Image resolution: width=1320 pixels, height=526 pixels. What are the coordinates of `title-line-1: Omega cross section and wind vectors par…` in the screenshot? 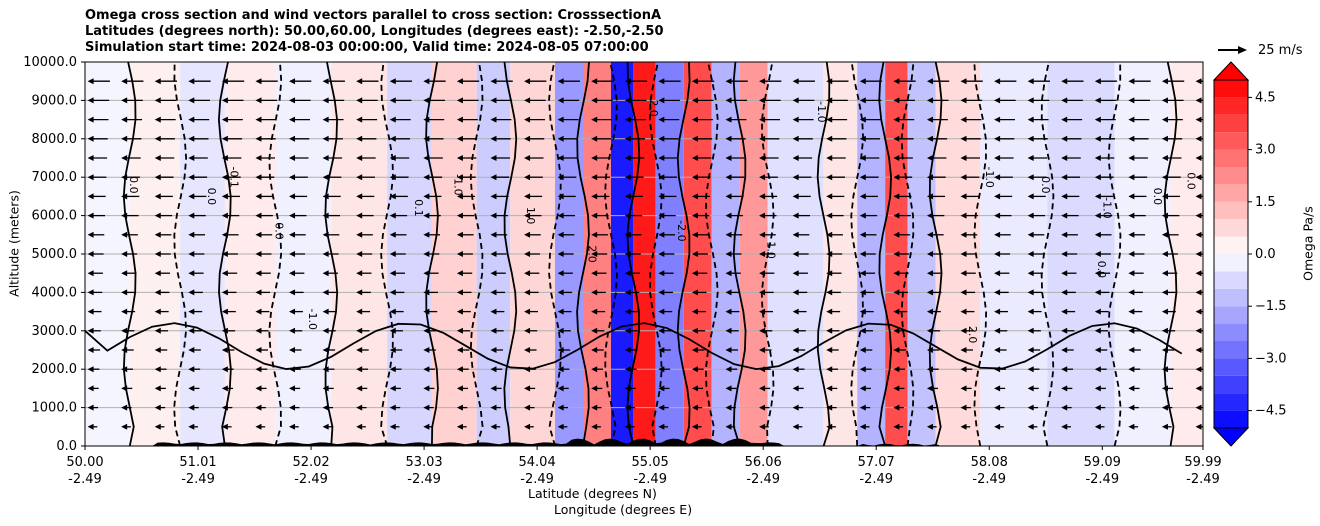 It's located at (373, 15).